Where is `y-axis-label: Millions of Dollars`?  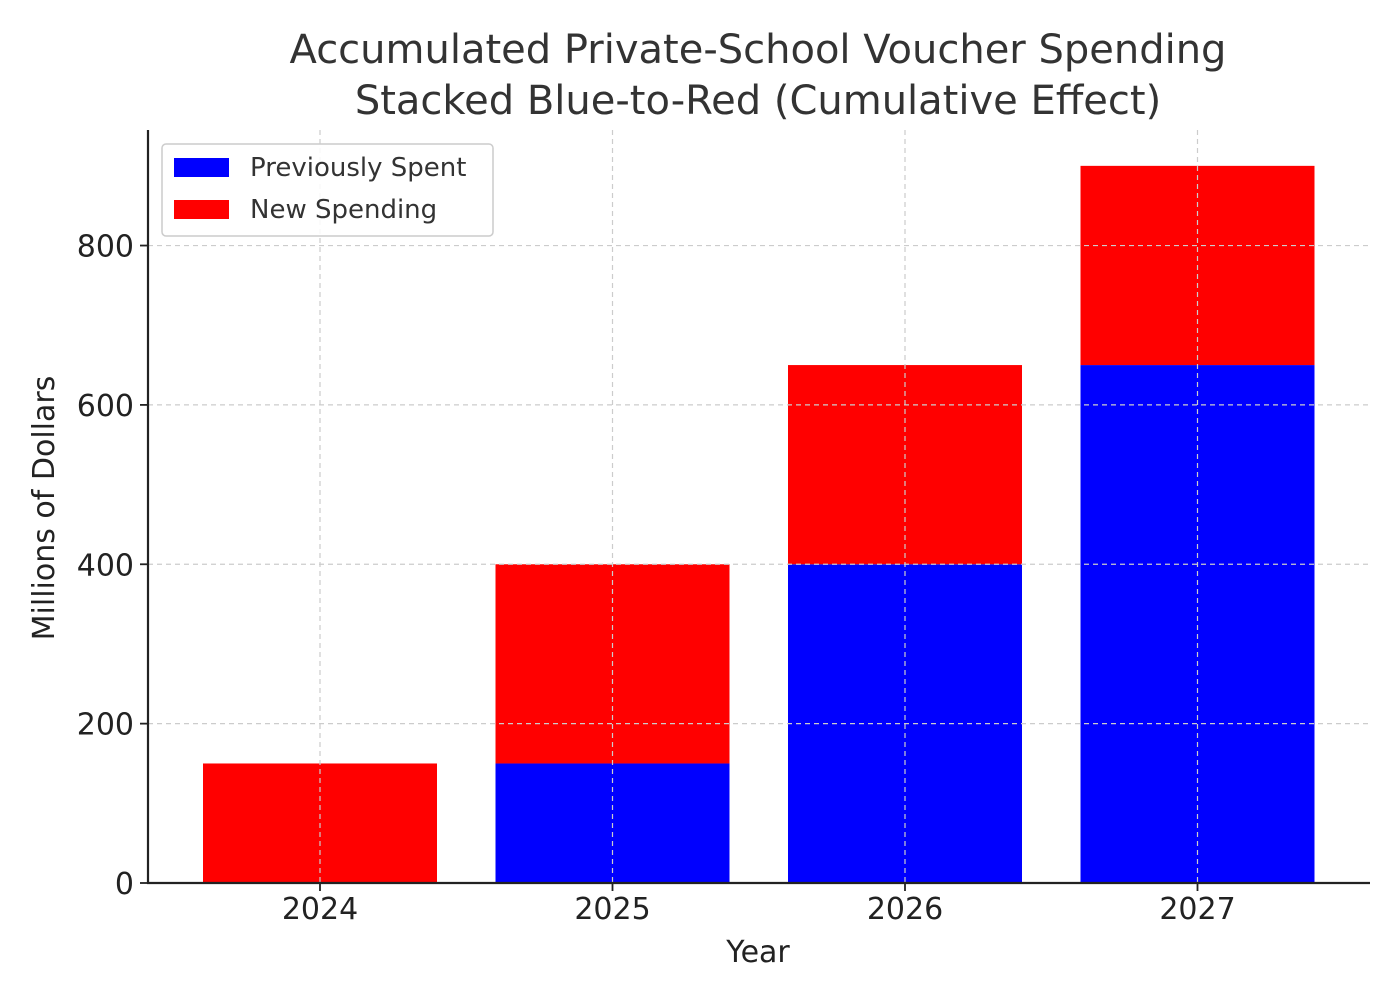
y-axis-label: Millions of Dollars is located at coordinates (44, 508).